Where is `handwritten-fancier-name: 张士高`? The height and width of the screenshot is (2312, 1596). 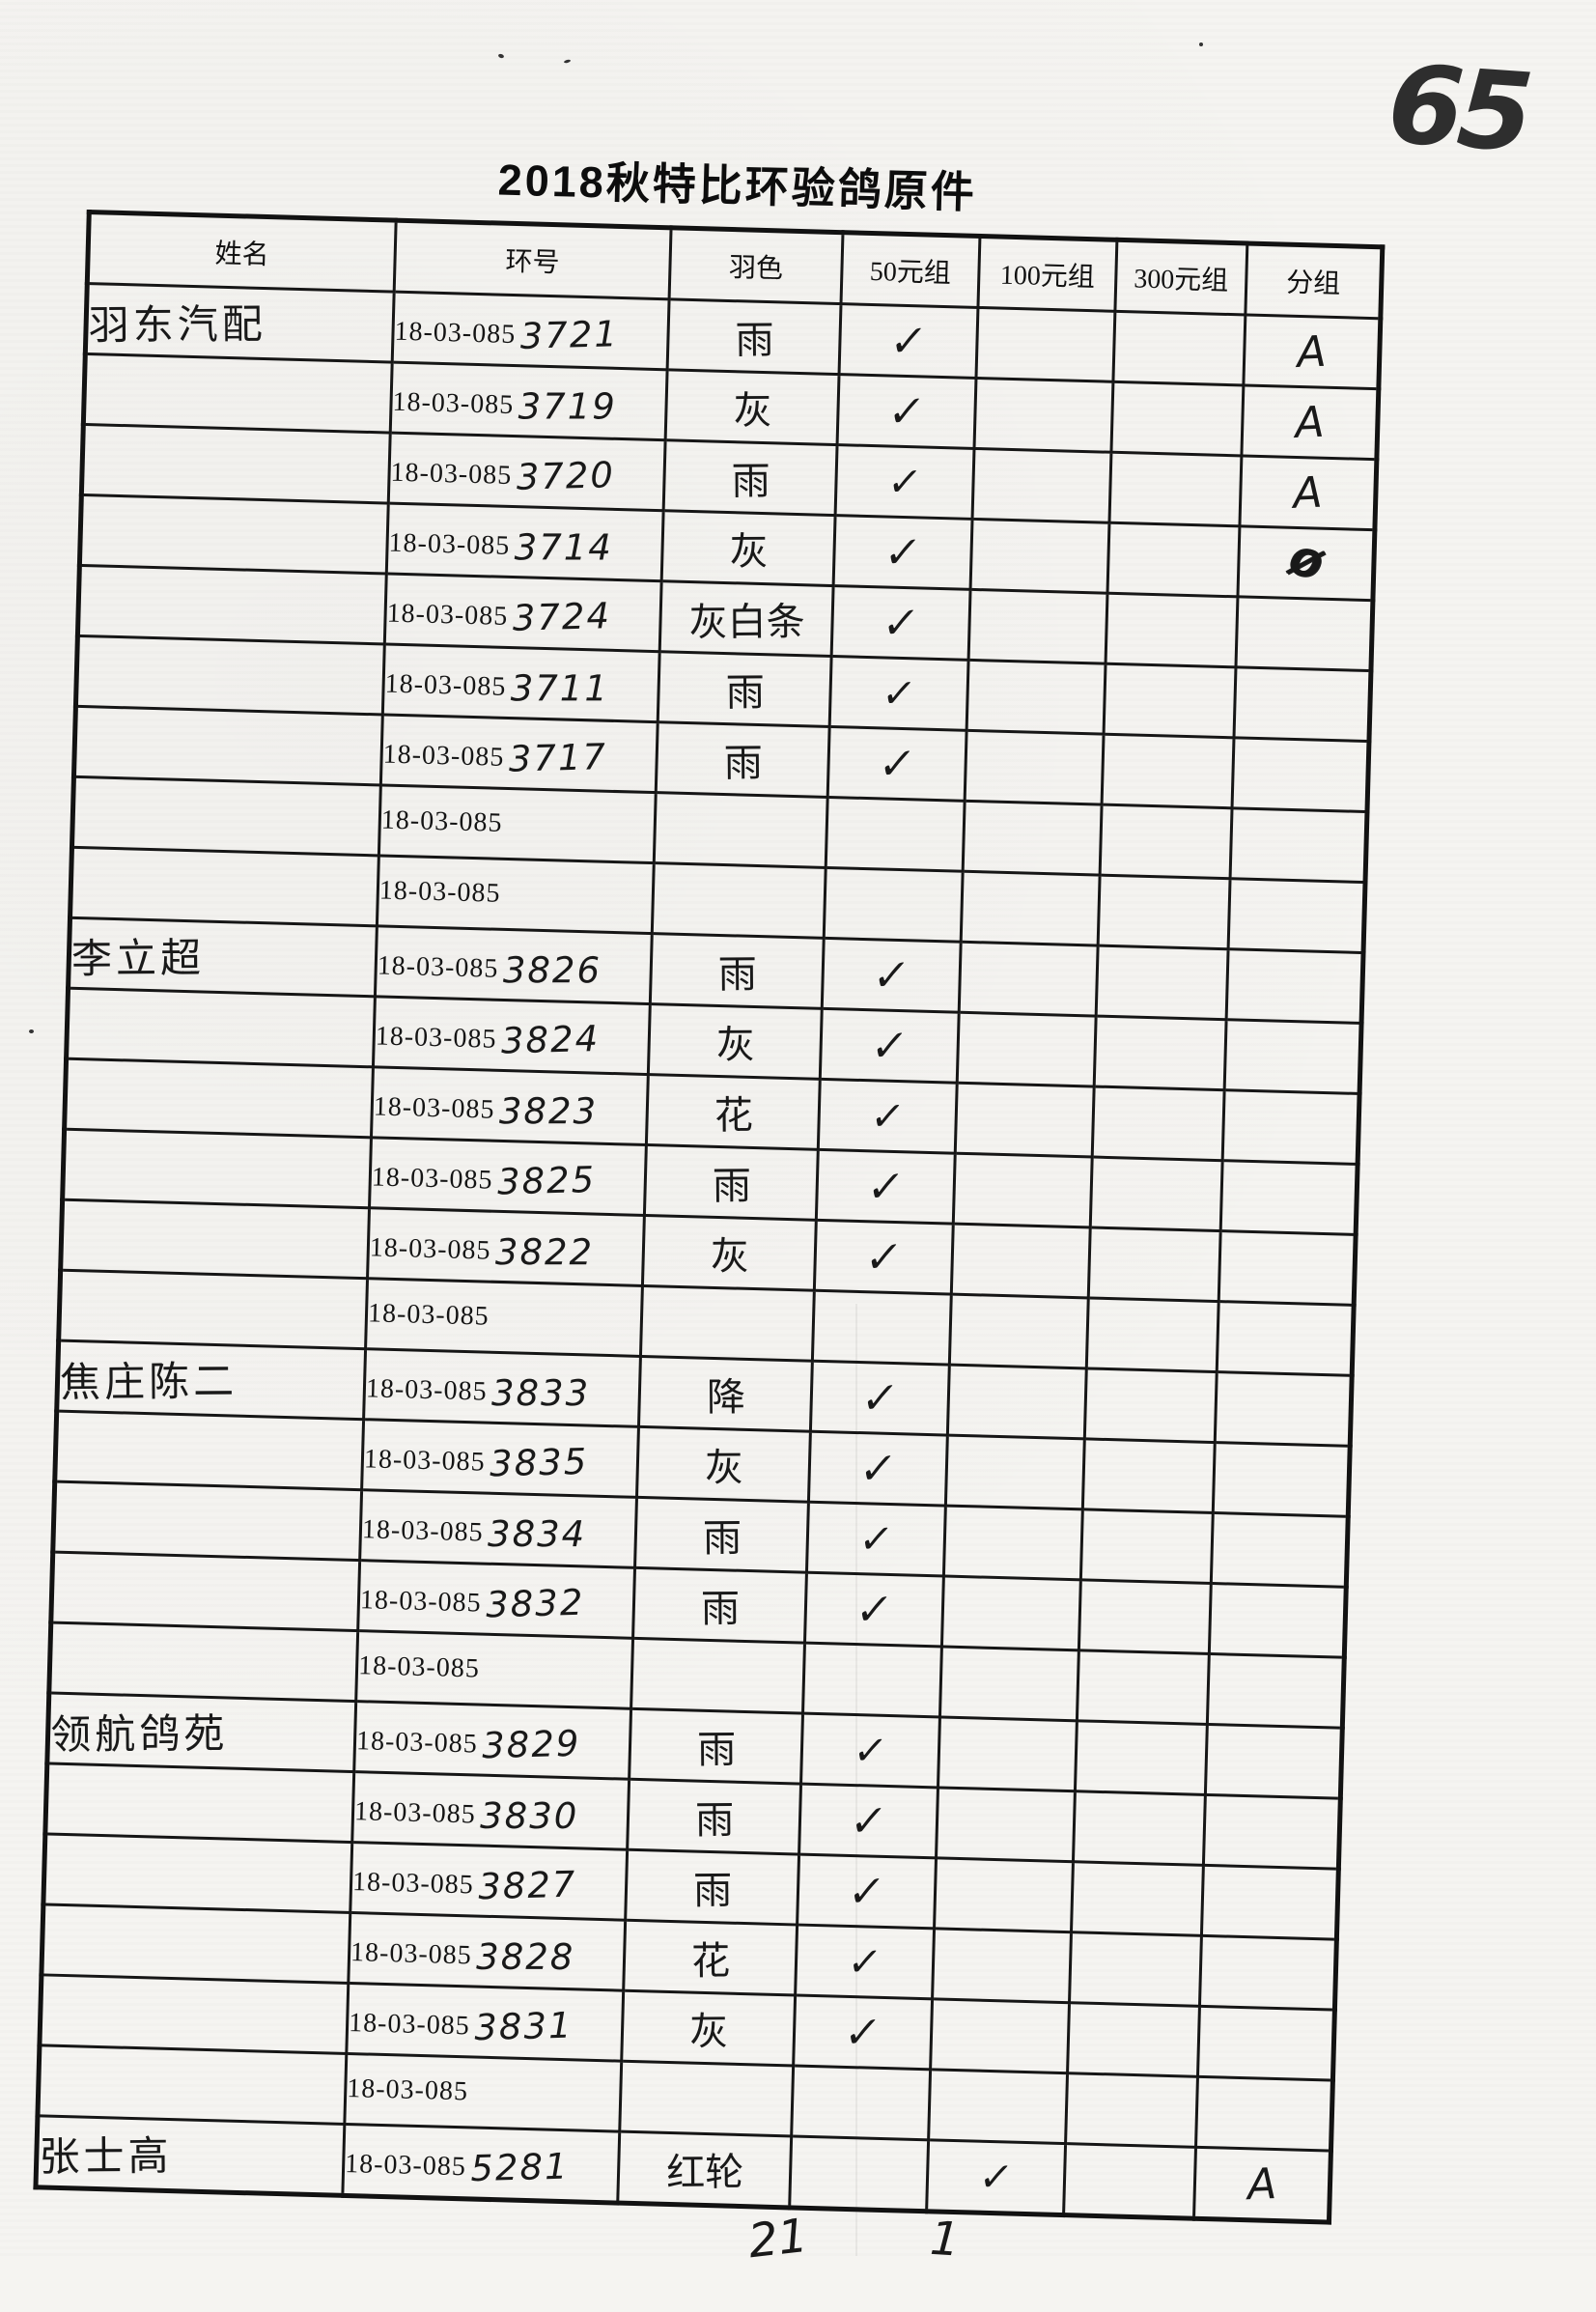 handwritten-fancier-name: 张士高 is located at coordinates (106, 2156).